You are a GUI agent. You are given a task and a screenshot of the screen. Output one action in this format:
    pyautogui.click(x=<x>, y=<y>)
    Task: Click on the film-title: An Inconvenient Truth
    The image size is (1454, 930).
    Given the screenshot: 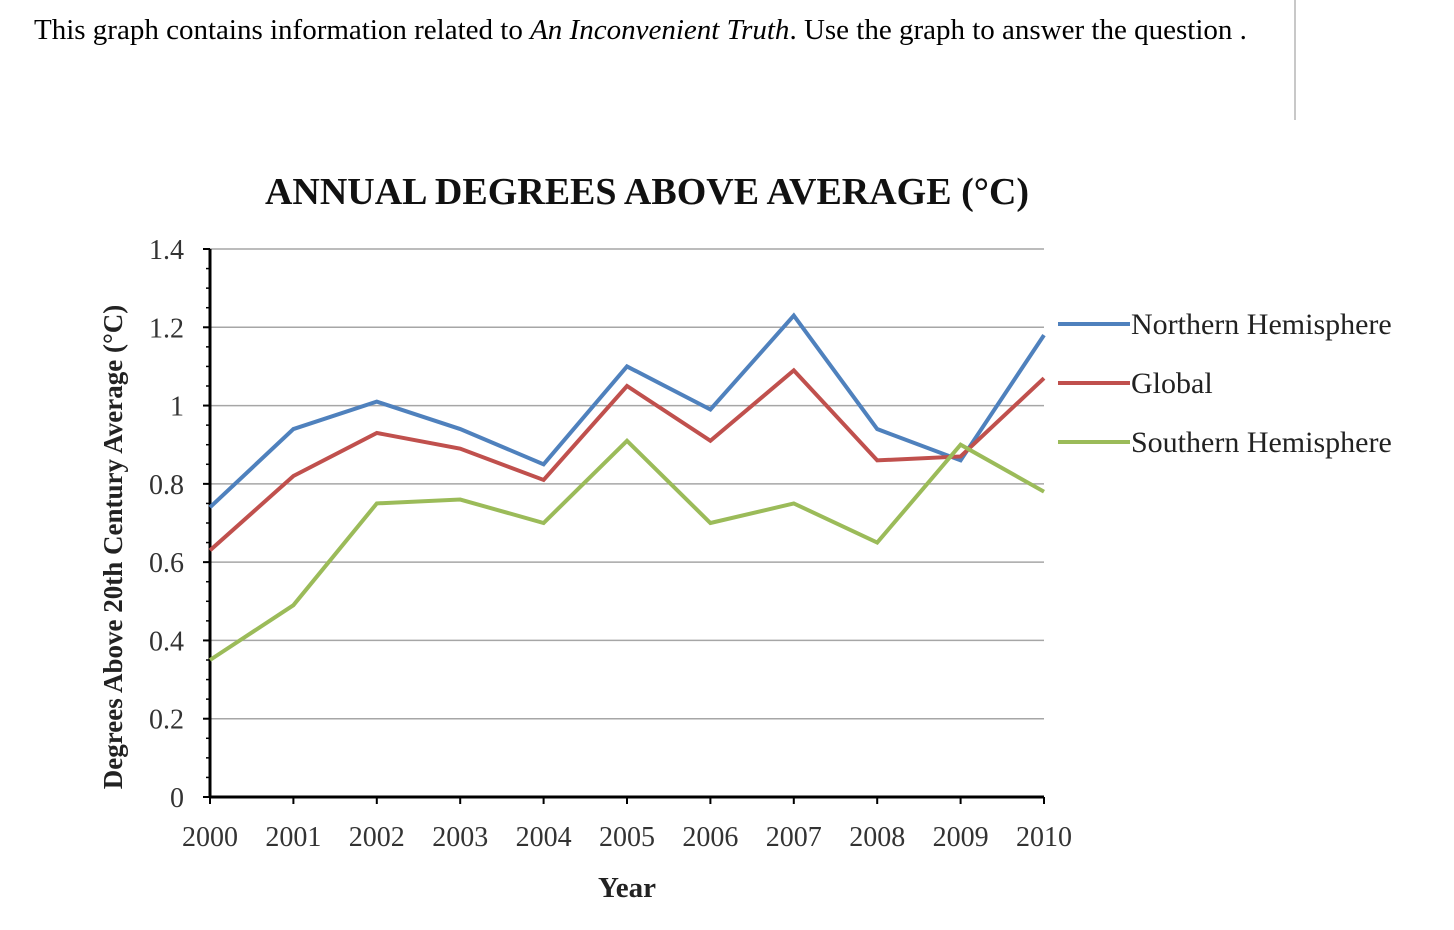 What is the action you would take?
    pyautogui.click(x=660, y=30)
    